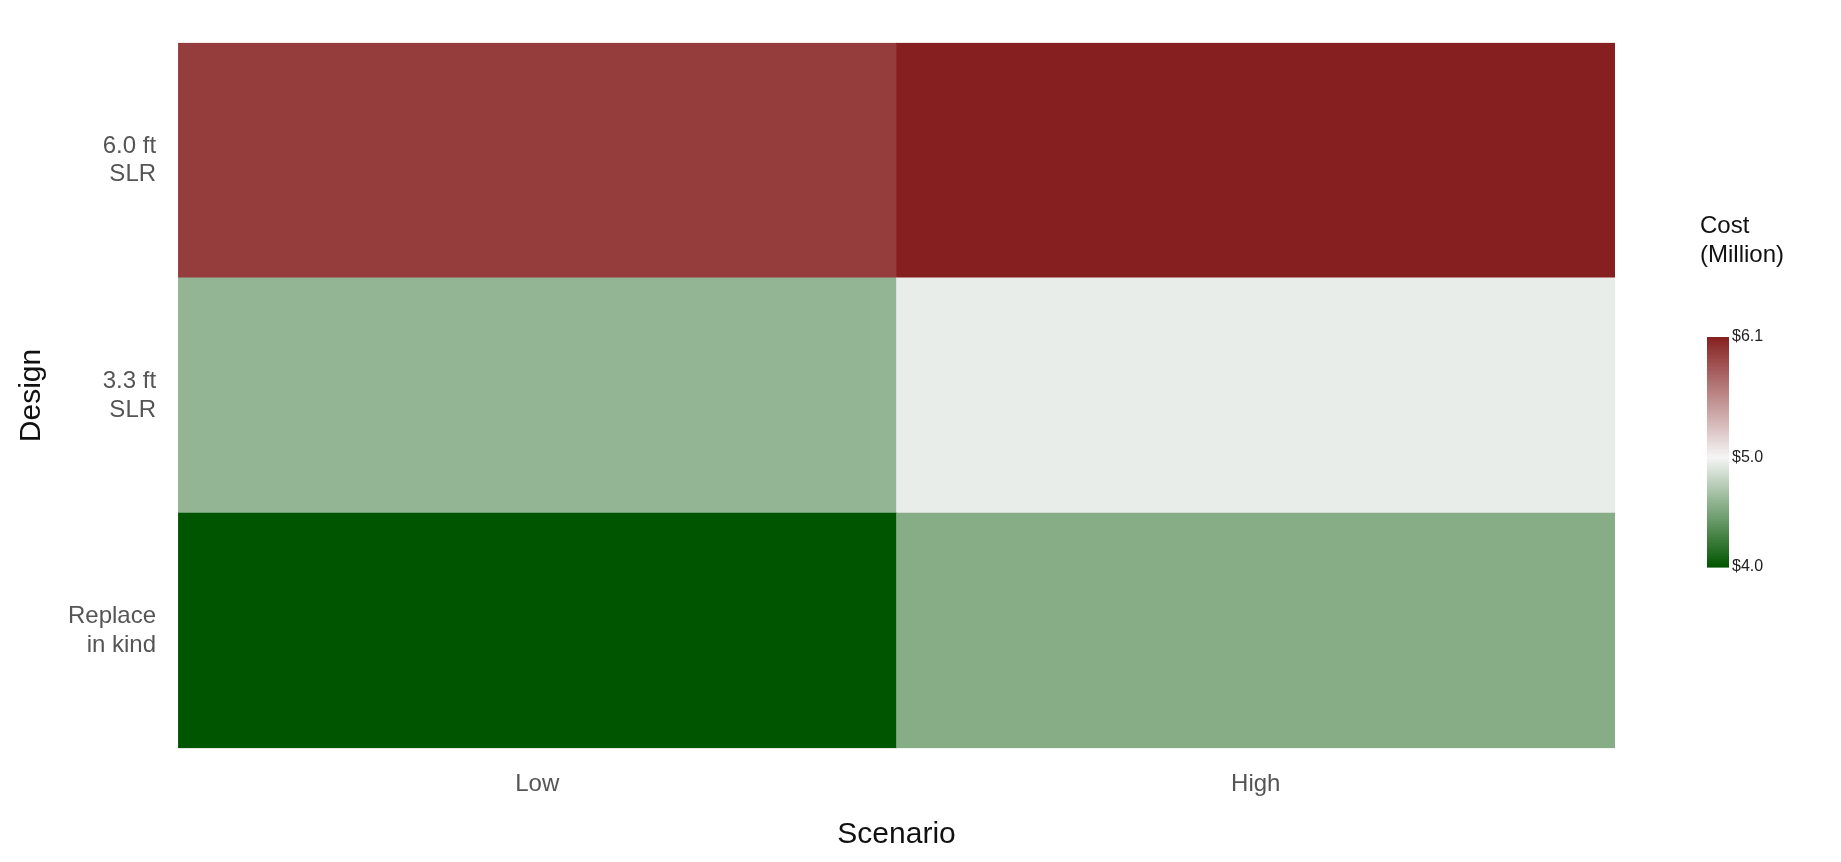 The image size is (1841, 862). I want to click on x-tick-label: High, so click(1256, 783).